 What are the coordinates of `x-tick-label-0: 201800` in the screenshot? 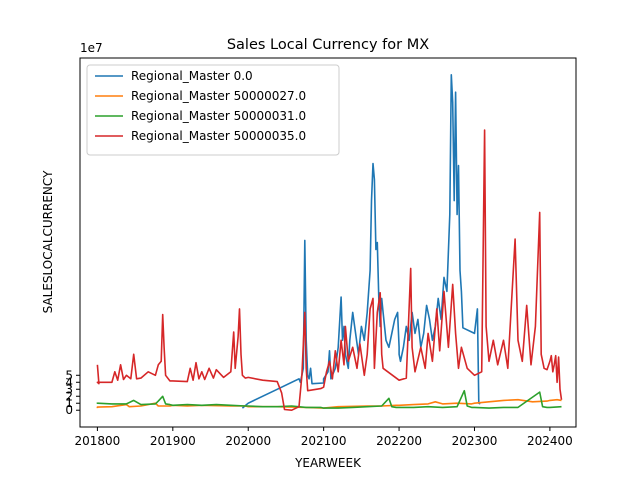 It's located at (97, 441).